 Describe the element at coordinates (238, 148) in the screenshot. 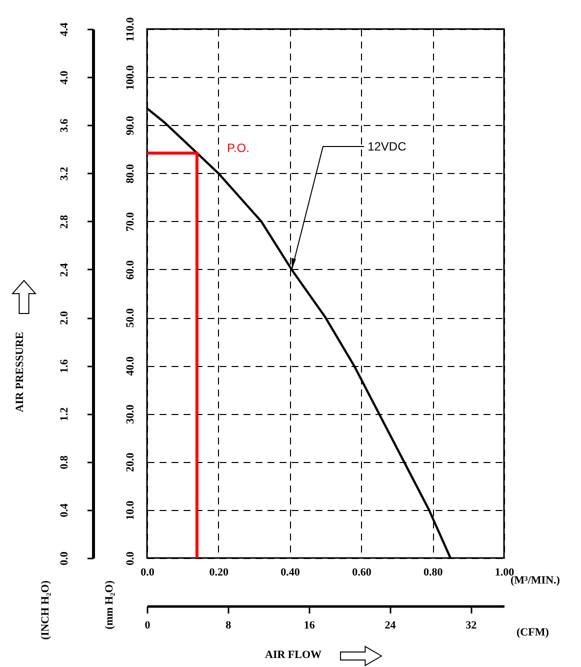

I see `annotation: P.O.` at that location.